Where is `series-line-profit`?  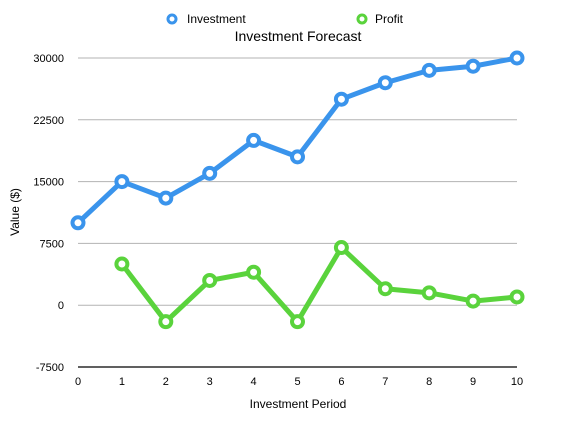 series-line-profit is located at coordinates (319, 285).